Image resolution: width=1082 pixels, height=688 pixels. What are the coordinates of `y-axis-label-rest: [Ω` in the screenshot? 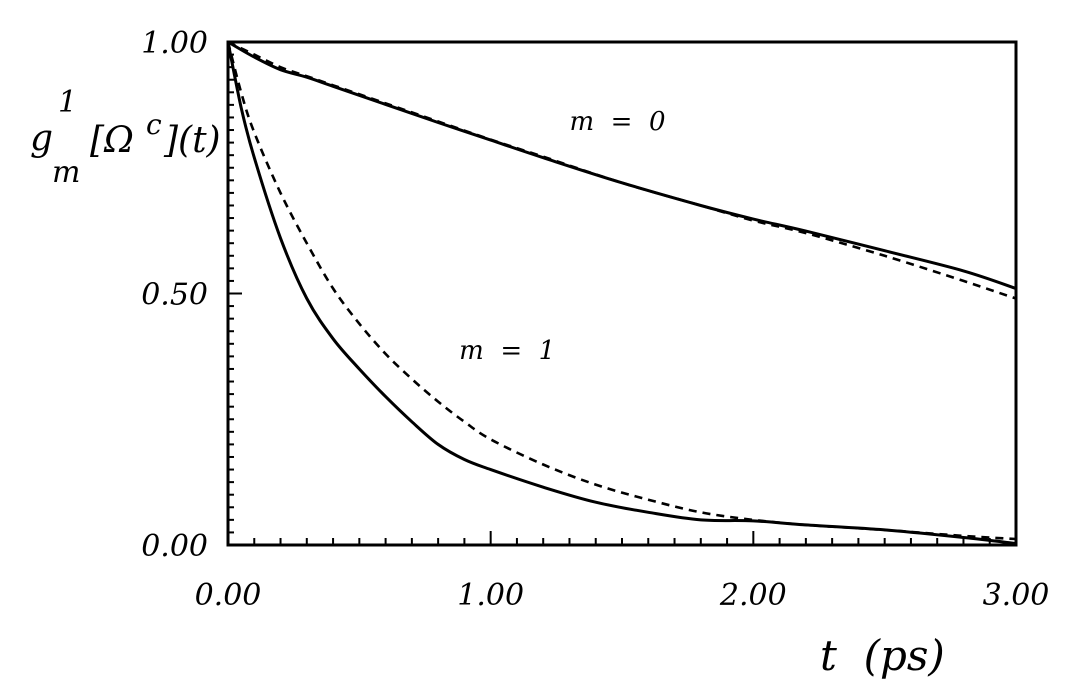 It's located at (112, 140).